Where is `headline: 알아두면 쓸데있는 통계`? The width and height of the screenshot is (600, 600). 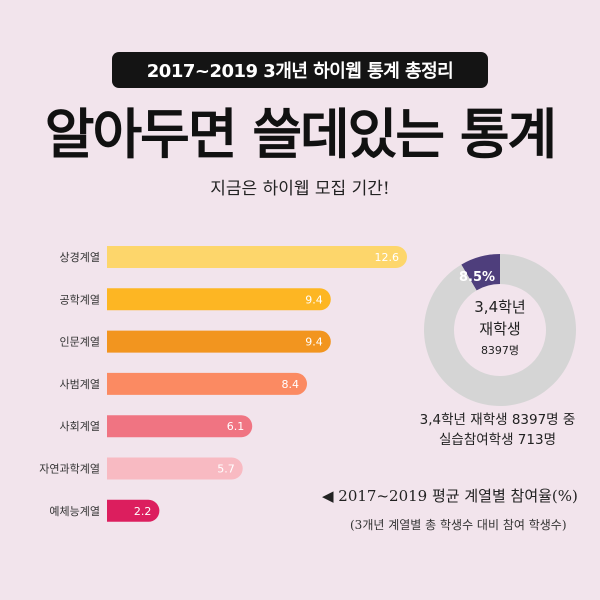 headline: 알아두면 쓸데있는 통계 is located at coordinates (300, 134).